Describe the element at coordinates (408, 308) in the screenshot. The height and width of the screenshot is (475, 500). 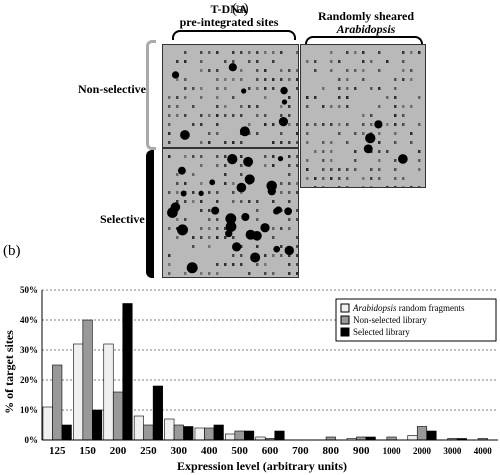
I see `legend-label-random: Arabidopsis random fragments` at that location.